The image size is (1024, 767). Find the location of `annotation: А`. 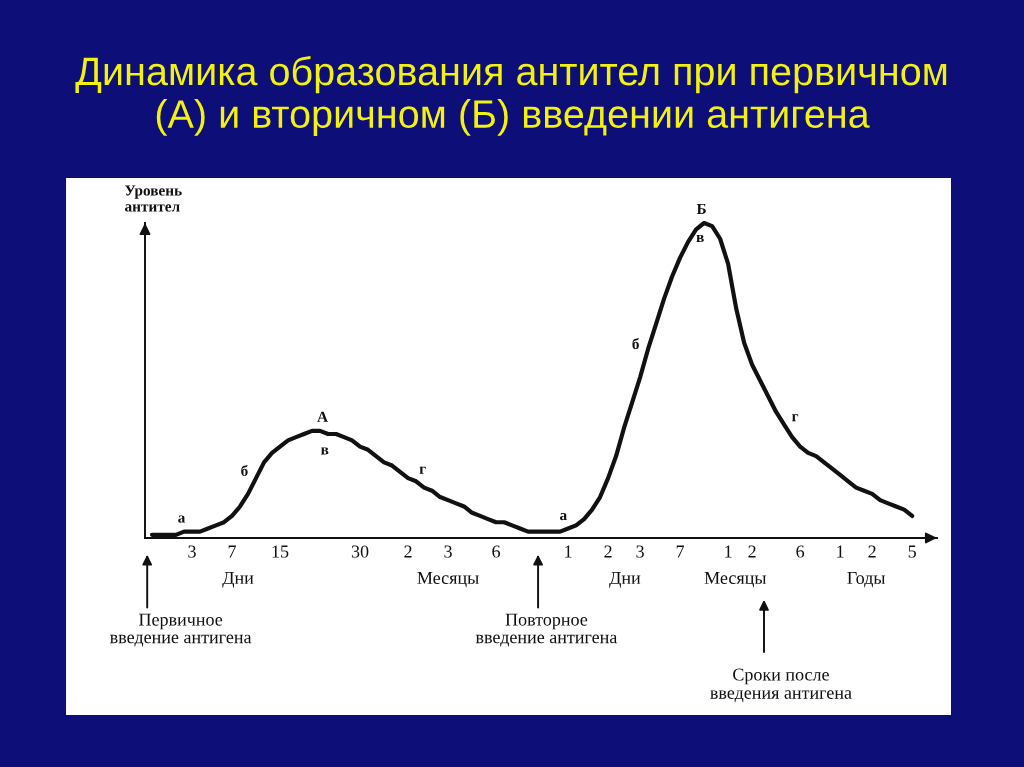

annotation: А is located at coordinates (322, 416).